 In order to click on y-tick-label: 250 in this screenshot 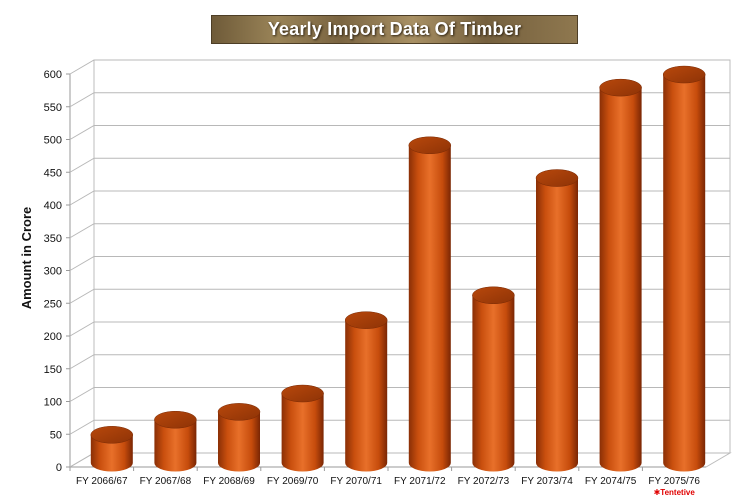, I will do `click(53, 304)`.